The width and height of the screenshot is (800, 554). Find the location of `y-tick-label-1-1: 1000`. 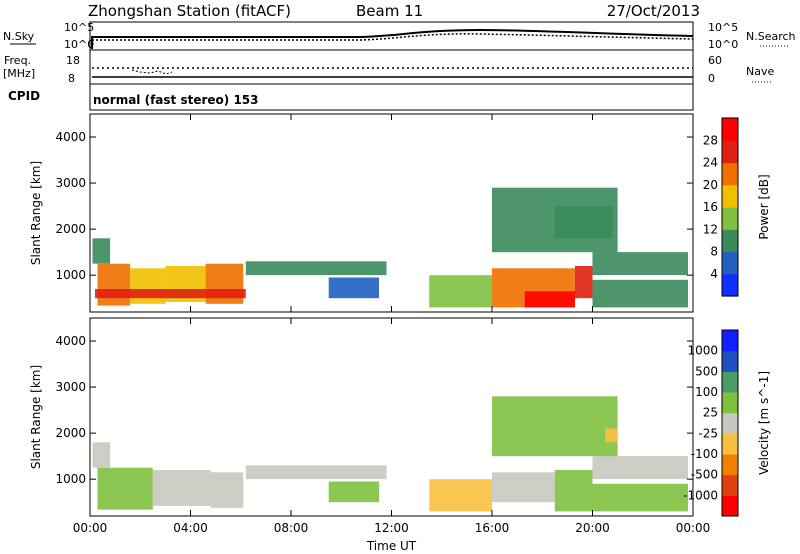

y-tick-label-1-1: 1000 is located at coordinates (70, 275).